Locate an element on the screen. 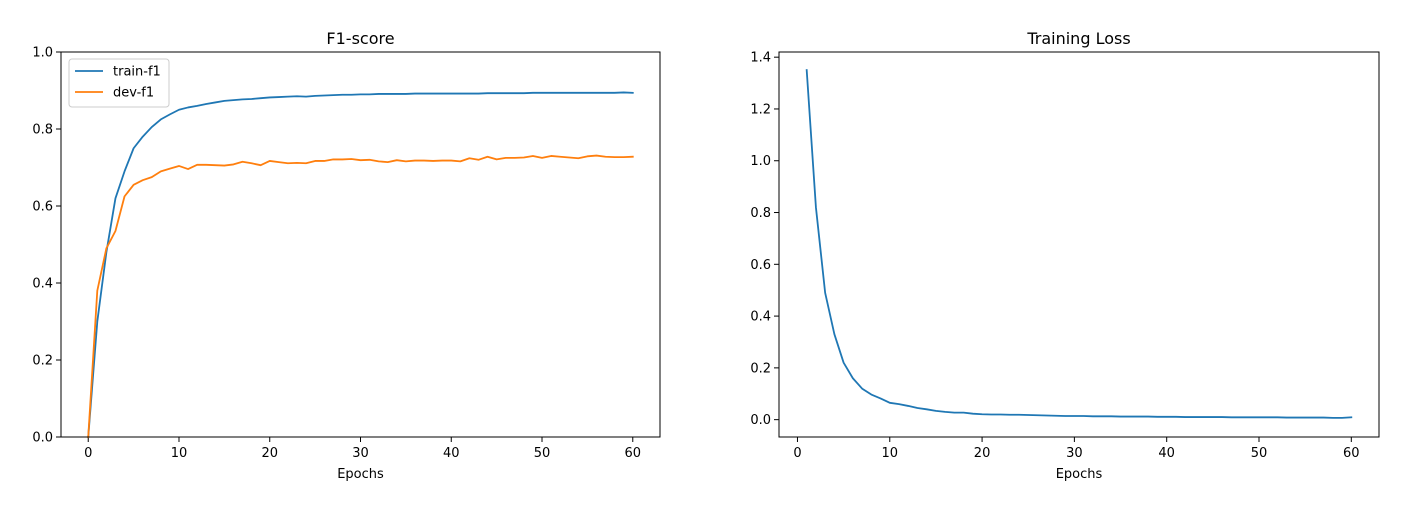 This screenshot has height=510, width=1409. legend-label: train-f1 is located at coordinates (137, 72).